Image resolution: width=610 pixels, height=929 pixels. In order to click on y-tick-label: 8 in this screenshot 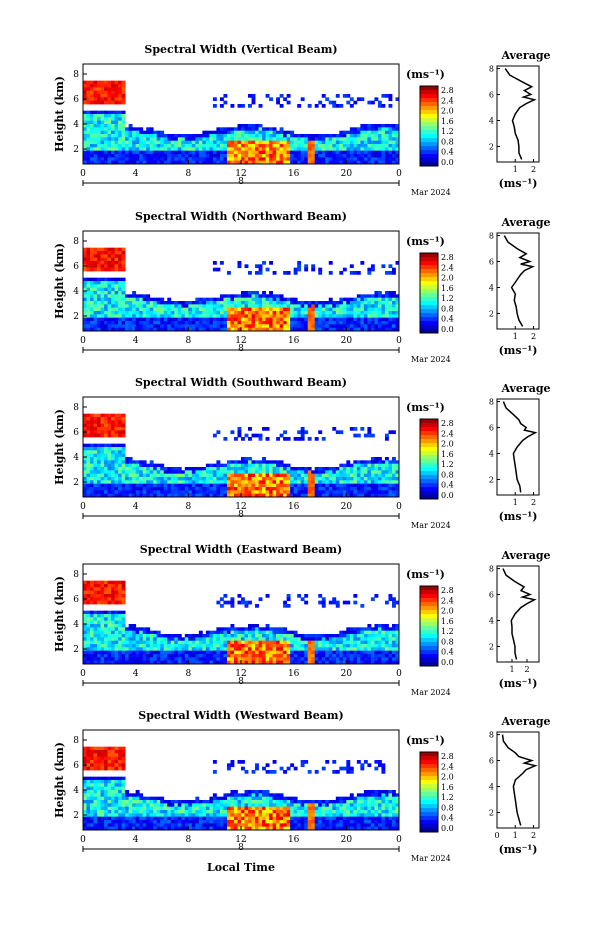, I will do `click(76, 575)`.